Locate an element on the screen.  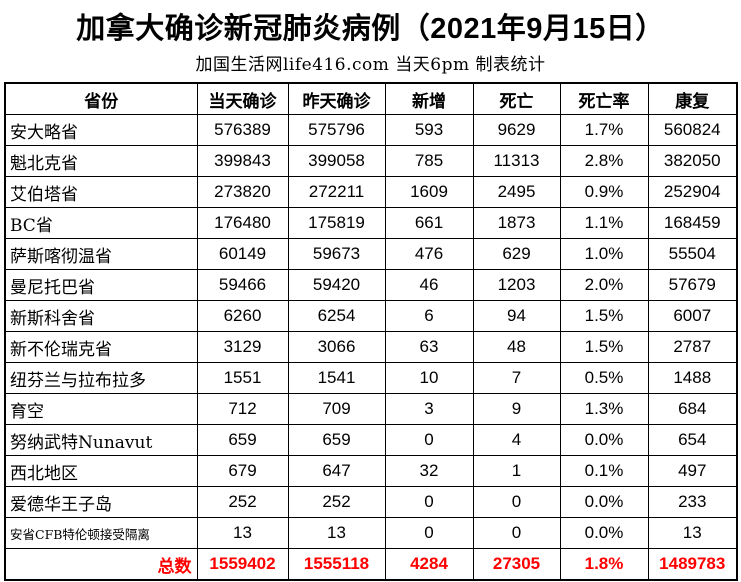
value-cell: 1873 is located at coordinates (516, 223).